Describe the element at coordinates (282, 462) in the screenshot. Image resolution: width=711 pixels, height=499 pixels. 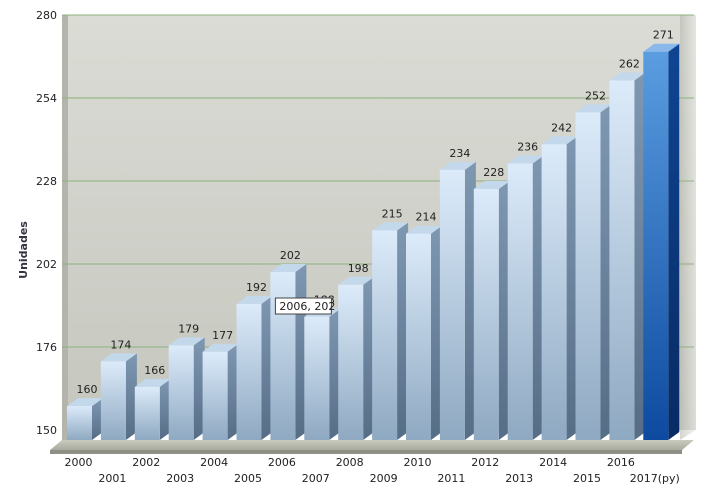
I see `x-tick-label-2006: 2006` at that location.